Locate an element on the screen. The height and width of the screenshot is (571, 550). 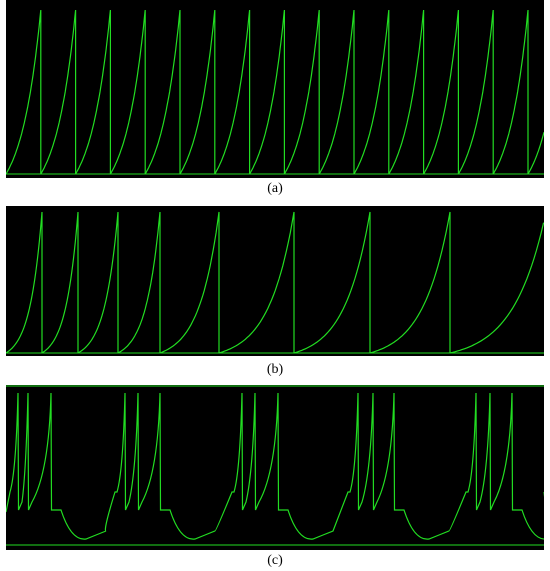
caption-b: (b) is located at coordinates (275, 369).